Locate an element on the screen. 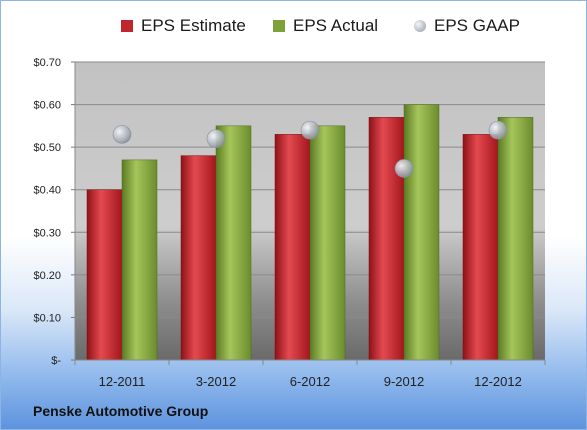 The width and height of the screenshot is (587, 430). chart-legend: EPS Estimate EPS Actual EPS GAAP is located at coordinates (293, 29).